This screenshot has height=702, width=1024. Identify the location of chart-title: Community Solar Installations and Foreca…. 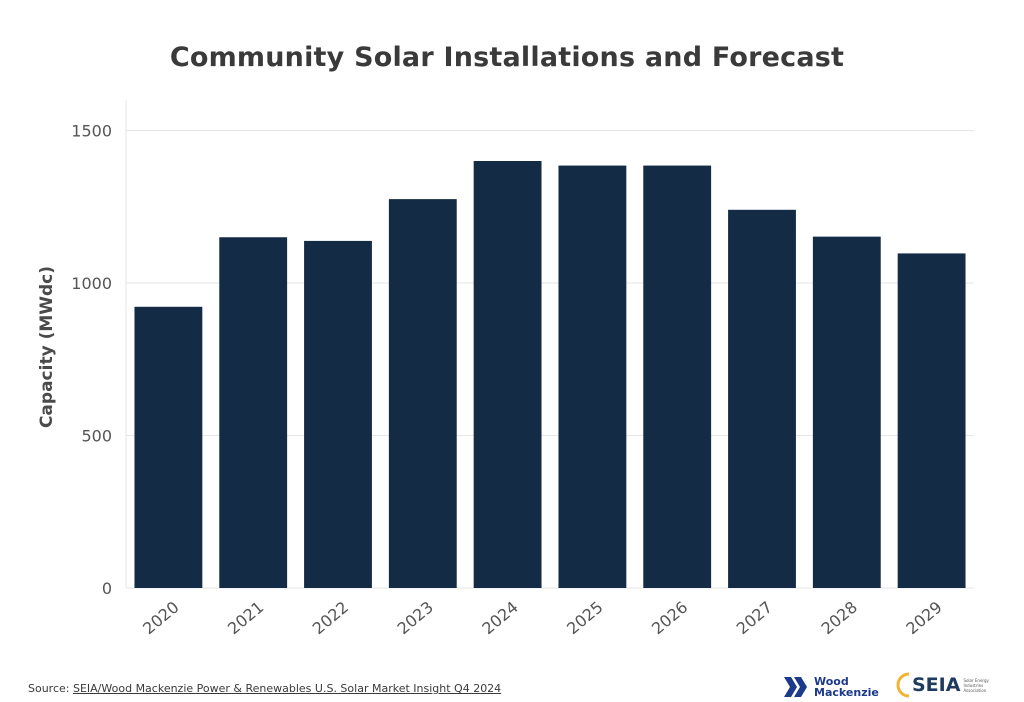
(507, 57).